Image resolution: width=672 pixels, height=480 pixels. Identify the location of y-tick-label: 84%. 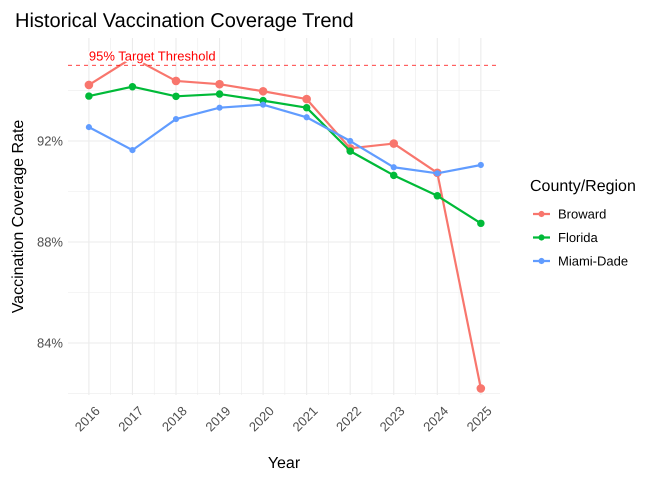
(50, 342).